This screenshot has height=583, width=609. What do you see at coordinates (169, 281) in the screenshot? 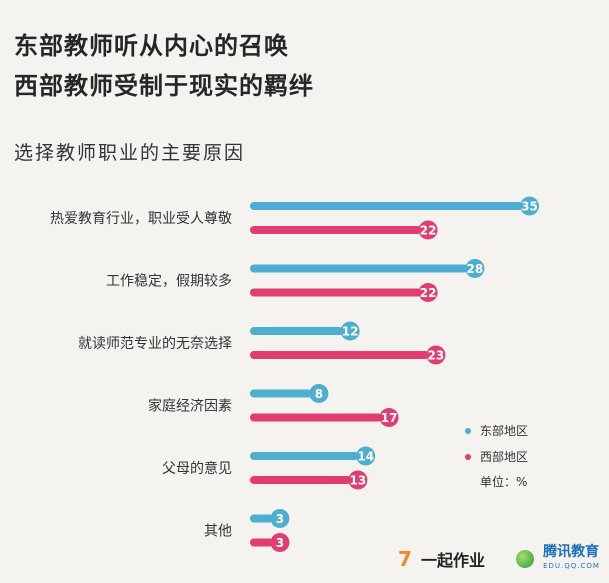
I see `category-label: 工作稳定，假期较多` at bounding box center [169, 281].